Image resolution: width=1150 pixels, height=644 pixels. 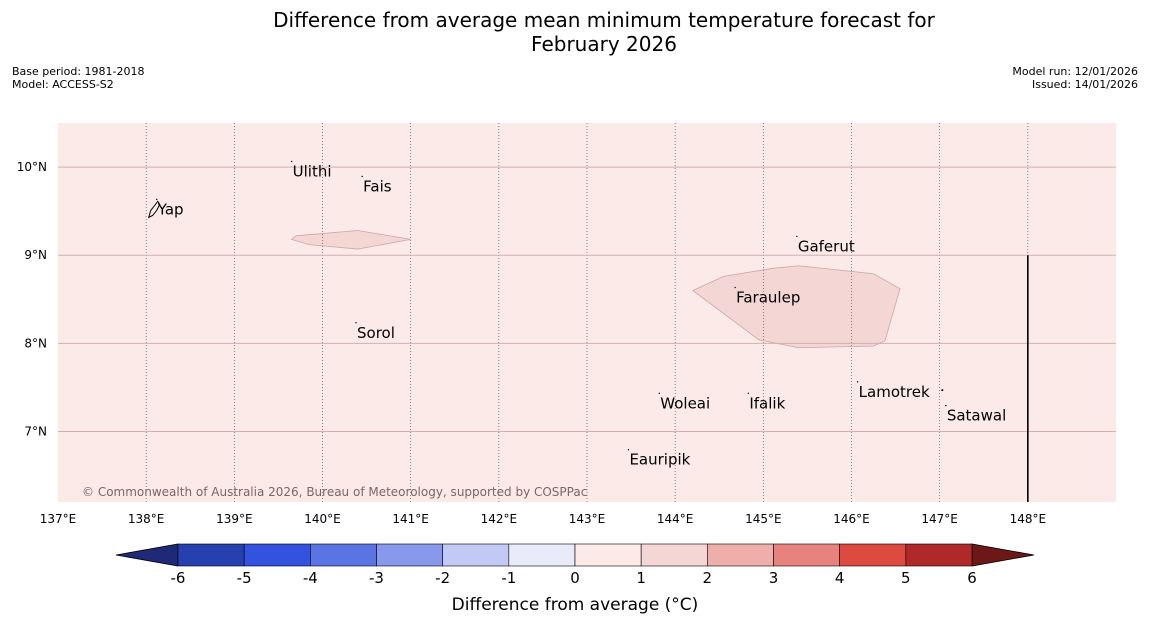 I want to click on title-line-2: February 2026, so click(x=604, y=44).